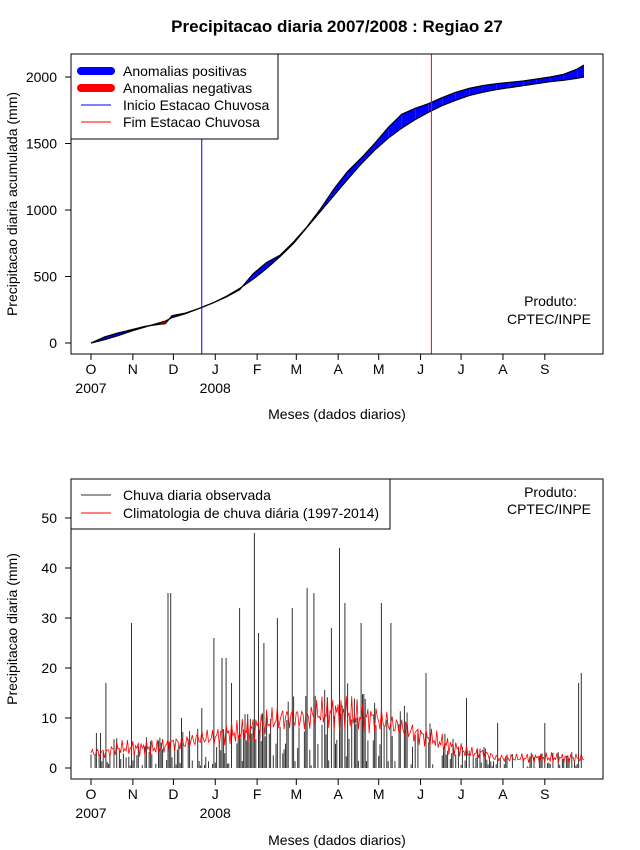 This screenshot has width=640, height=850. What do you see at coordinates (49, 518) in the screenshot?
I see `y-tick-label: 50` at bounding box center [49, 518].